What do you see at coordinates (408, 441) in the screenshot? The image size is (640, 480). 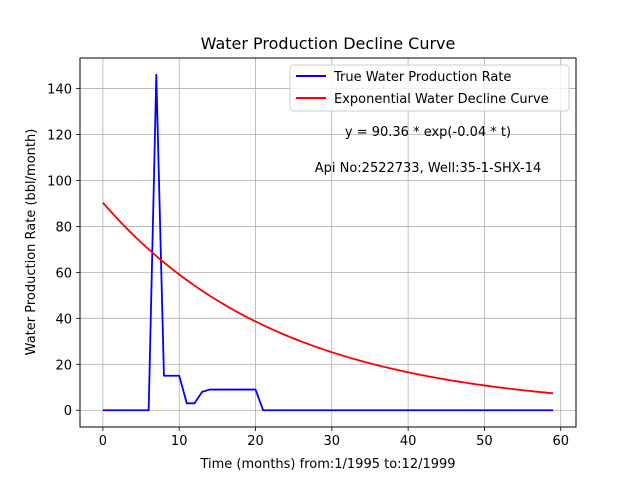 I see `x-tick-label: 40` at bounding box center [408, 441].